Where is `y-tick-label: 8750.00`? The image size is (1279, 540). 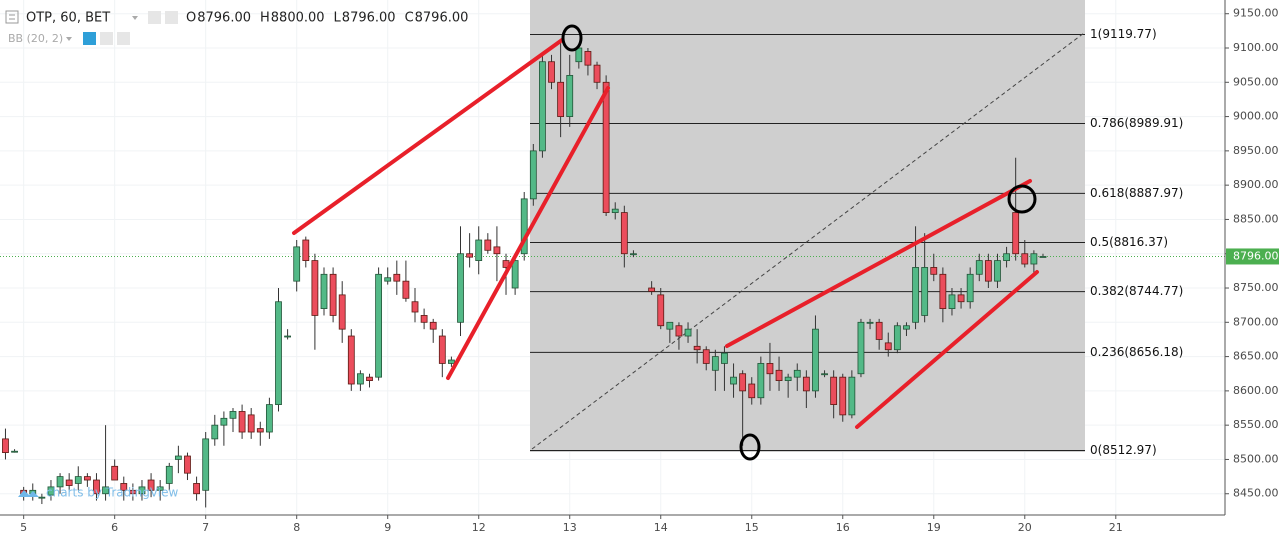
y-tick-label: 8750.00 is located at coordinates (1256, 287).